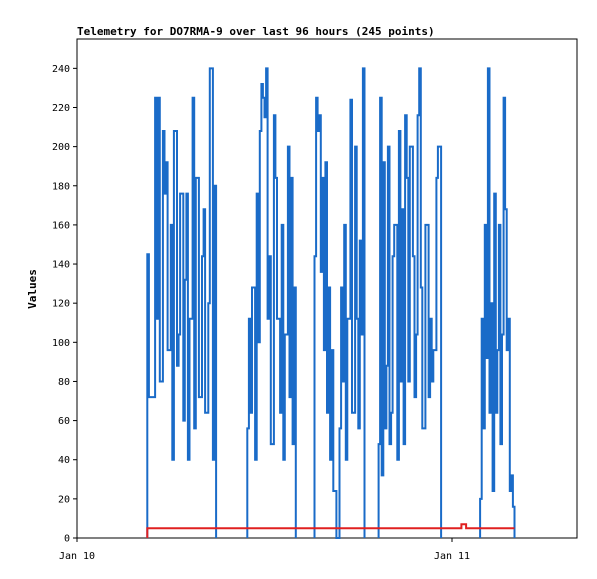  What do you see at coordinates (61, 69) in the screenshot?
I see `y-tick-label: 240` at bounding box center [61, 69].